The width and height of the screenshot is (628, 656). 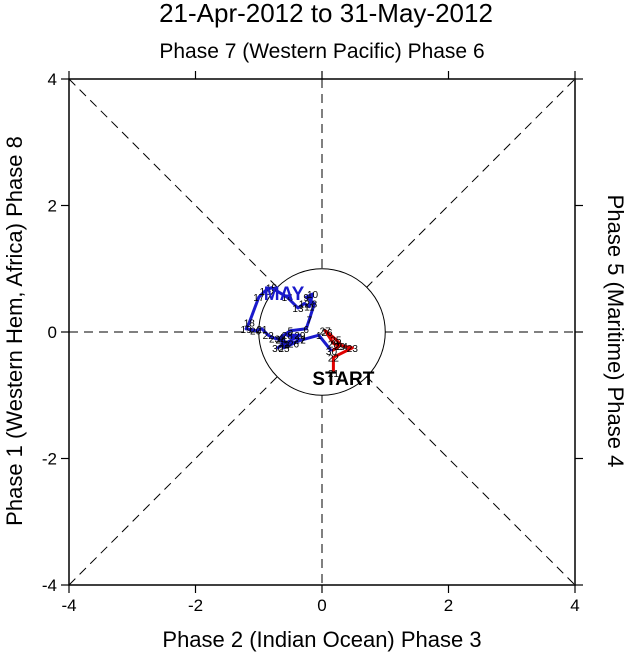 What do you see at coordinates (321, 639) in the screenshot?
I see `bottom-phase-label: Phase 2 (Indian Ocean) Phase 3` at bounding box center [321, 639].